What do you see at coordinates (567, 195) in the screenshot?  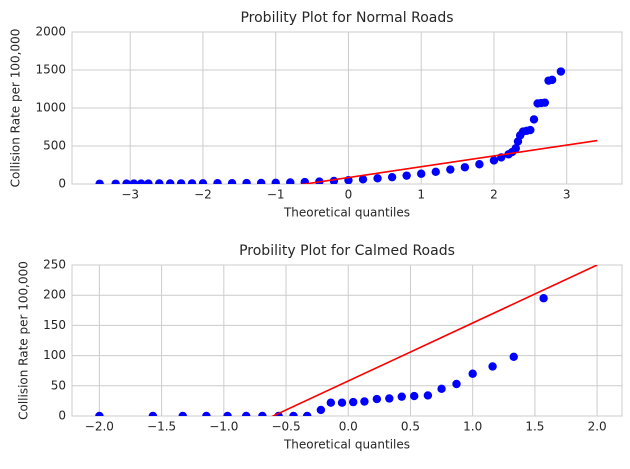 I see `x-tick-label: 3` at bounding box center [567, 195].